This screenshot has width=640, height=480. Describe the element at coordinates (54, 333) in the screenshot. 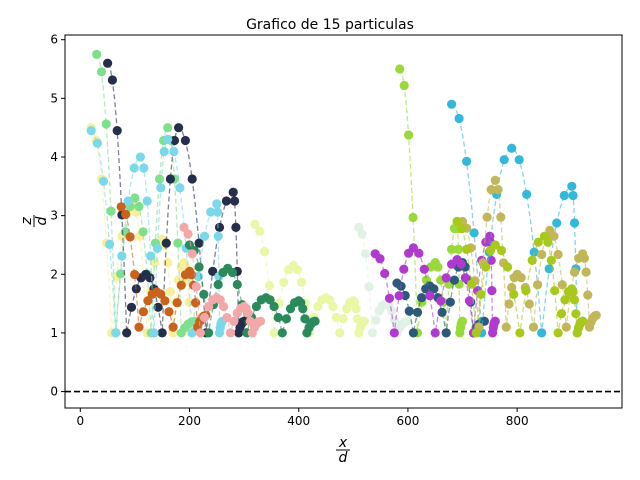

I see `y-tick-label: 1` at that location.